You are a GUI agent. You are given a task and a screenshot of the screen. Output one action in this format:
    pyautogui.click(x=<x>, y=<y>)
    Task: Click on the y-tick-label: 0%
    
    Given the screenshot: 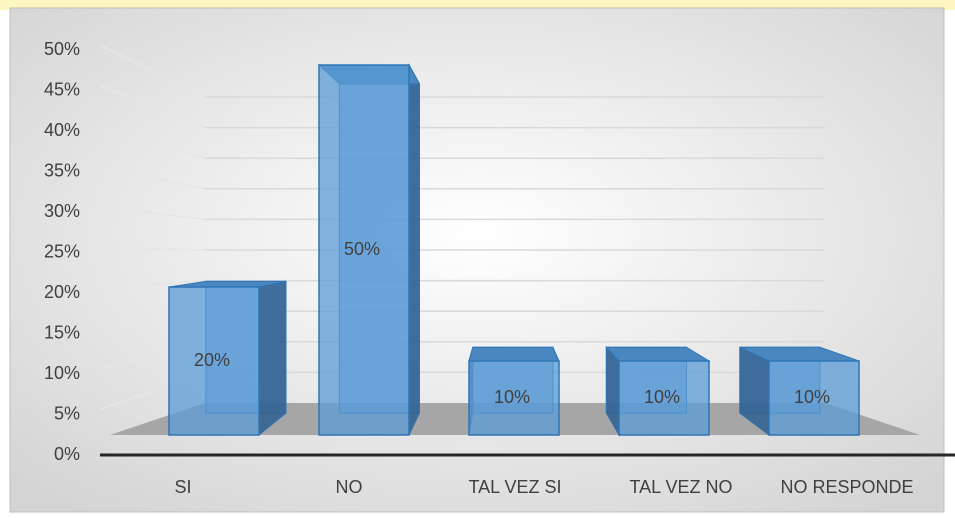 What is the action you would take?
    pyautogui.click(x=67, y=454)
    